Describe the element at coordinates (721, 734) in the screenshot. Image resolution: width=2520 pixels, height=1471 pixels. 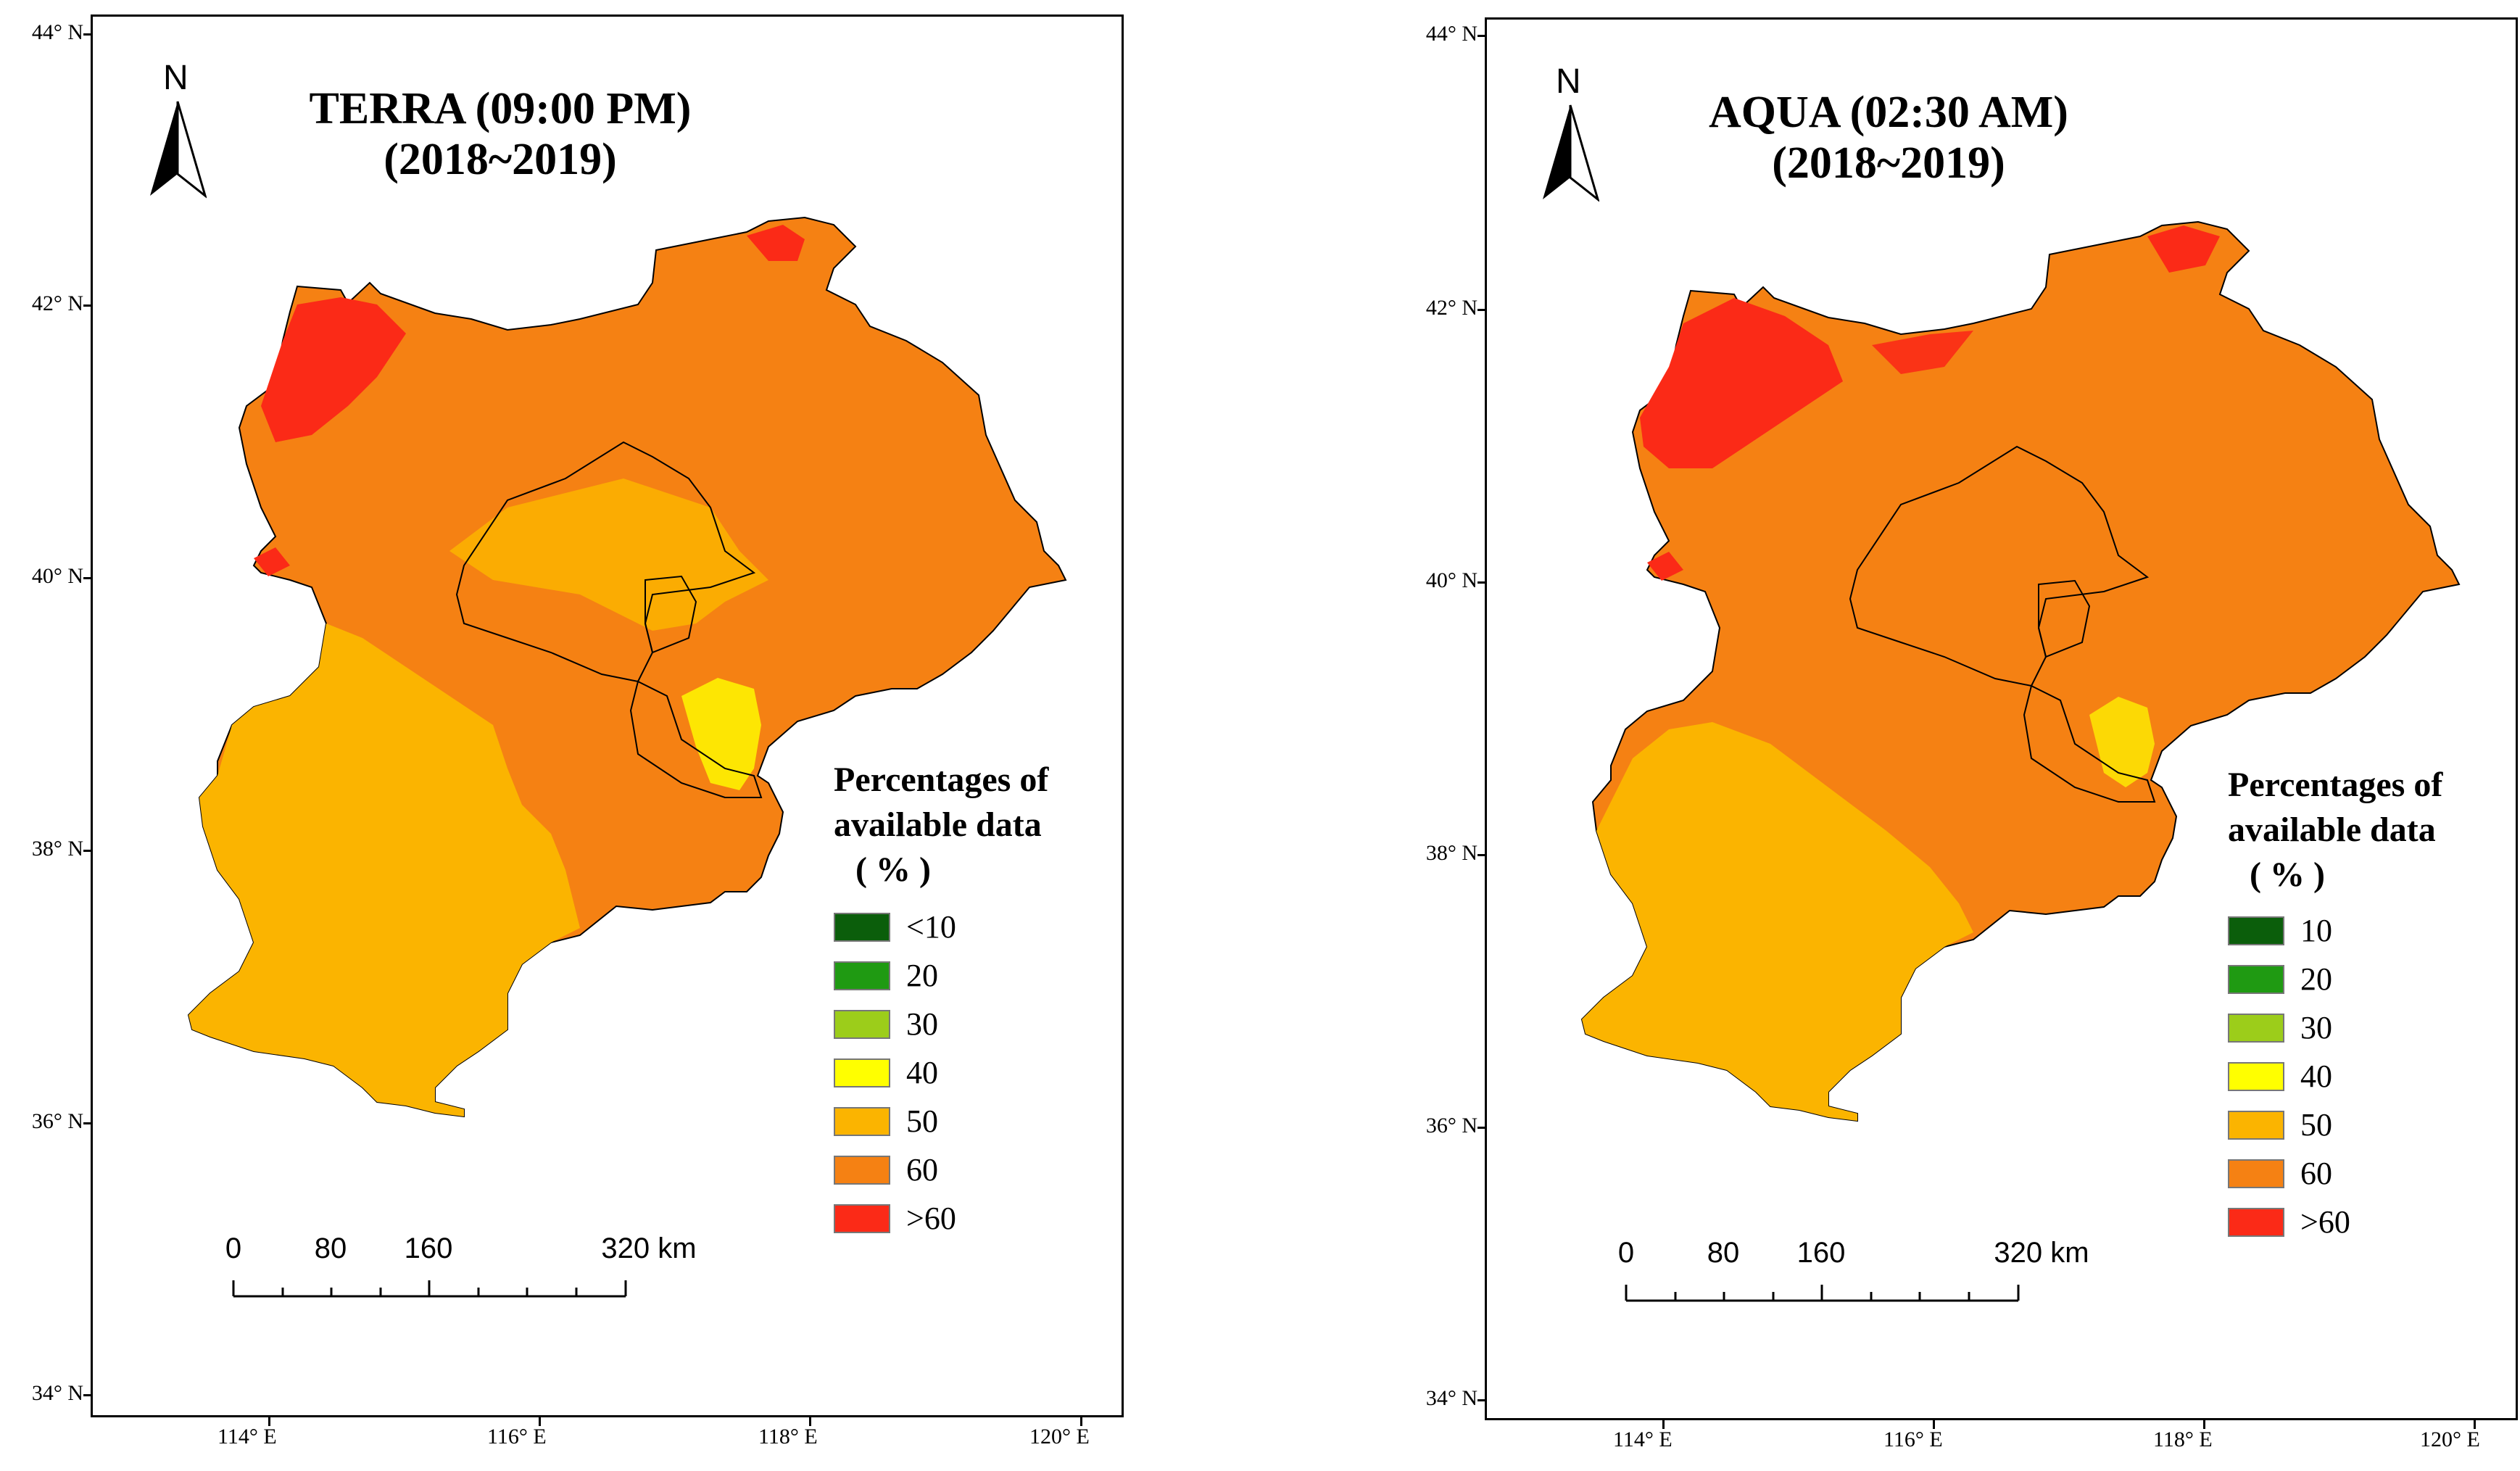
I see `zone-yellow-coast` at that location.